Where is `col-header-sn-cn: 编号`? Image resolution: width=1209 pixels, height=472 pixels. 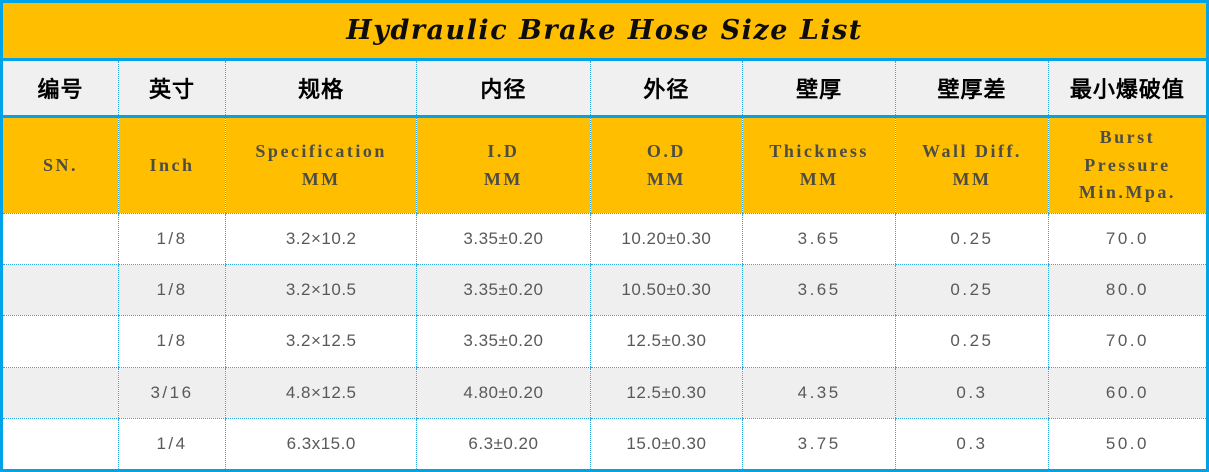 col-header-sn-cn: 编号 is located at coordinates (61, 89).